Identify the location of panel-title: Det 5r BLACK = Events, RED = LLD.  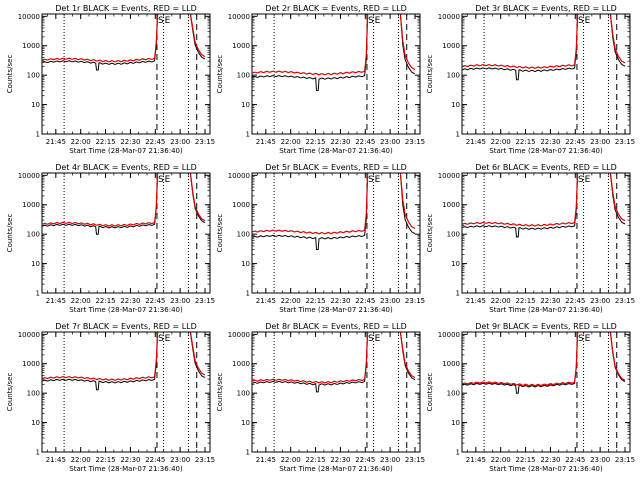
(336, 167).